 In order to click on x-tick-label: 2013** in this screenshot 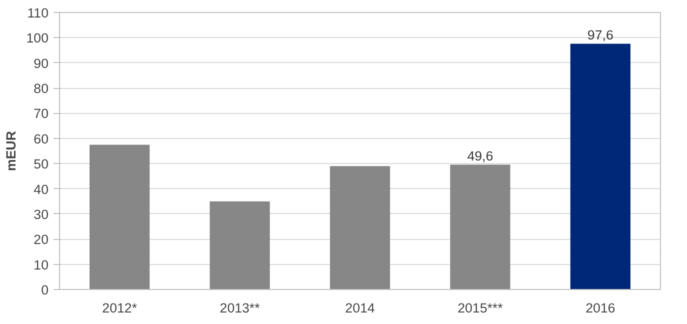, I will do `click(240, 308)`.